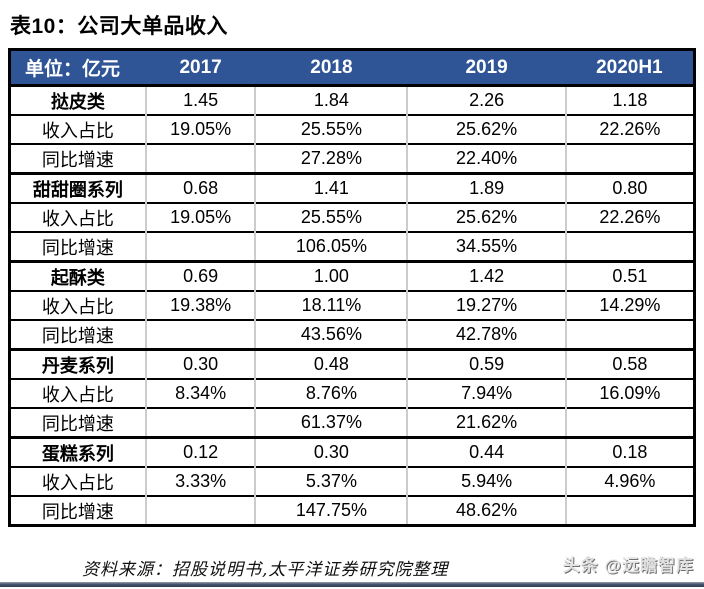 This screenshot has height=589, width=704. I want to click on growth-cell: 21.62%, so click(486, 422).